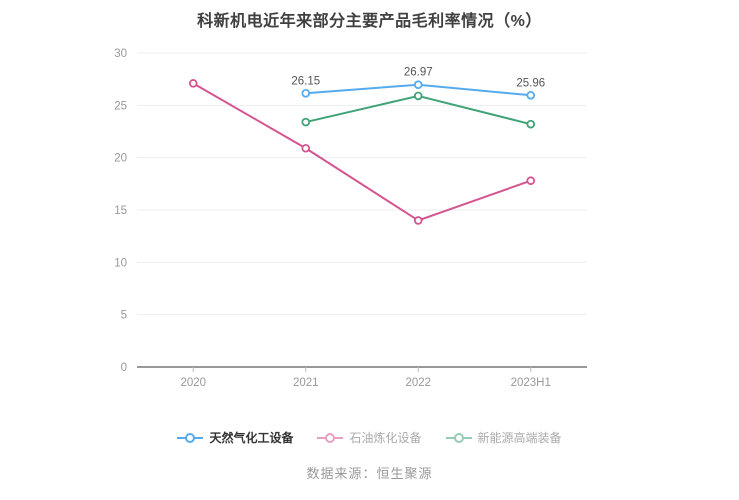 The width and height of the screenshot is (739, 500). What do you see at coordinates (120, 54) in the screenshot?
I see `y-axis-tick-label: 30` at bounding box center [120, 54].